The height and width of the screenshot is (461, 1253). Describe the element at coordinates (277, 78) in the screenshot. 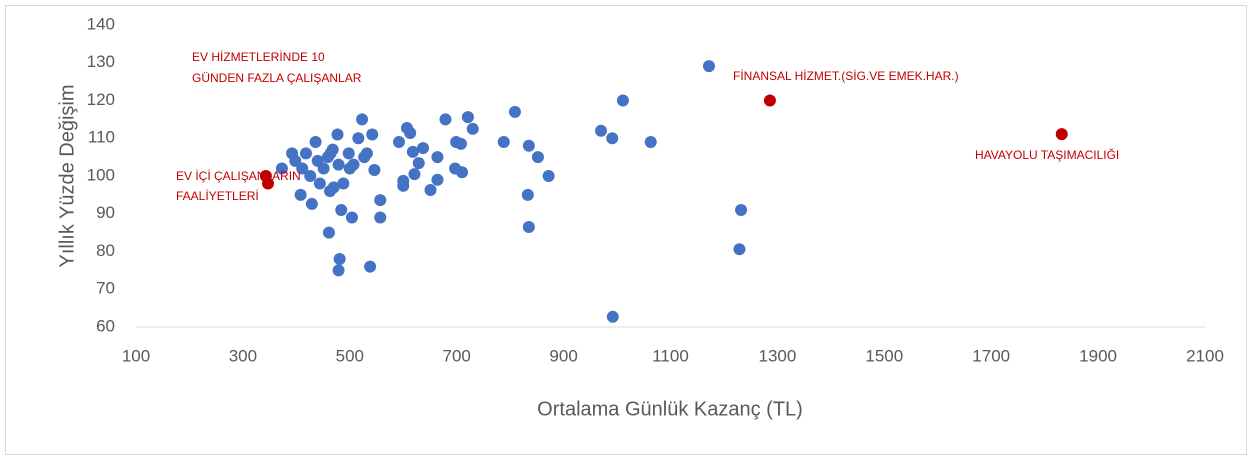

I see `annotation: GÜNDEN FAZLA ÇALIŞANLAR` at that location.